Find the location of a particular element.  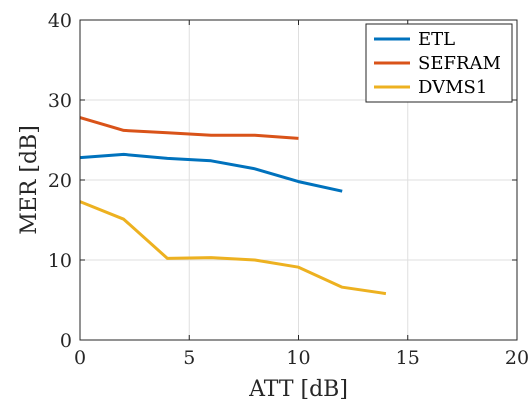

y-axis-label: MER [dB] is located at coordinates (29, 180).